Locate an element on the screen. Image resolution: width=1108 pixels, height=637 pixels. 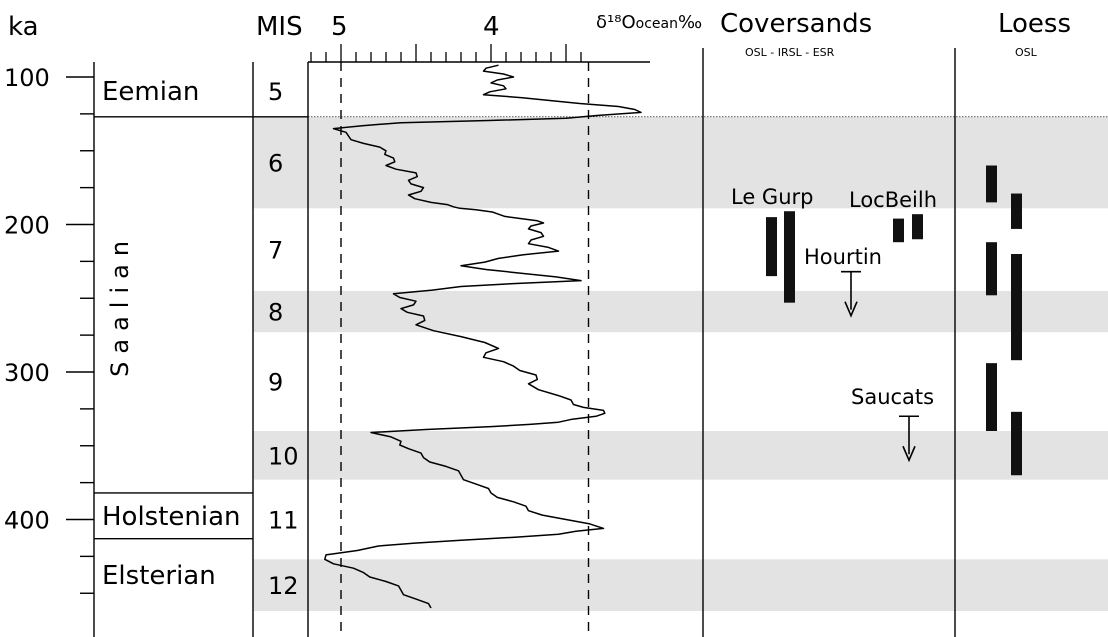
mis-label-6: 6 is located at coordinates (275, 164).